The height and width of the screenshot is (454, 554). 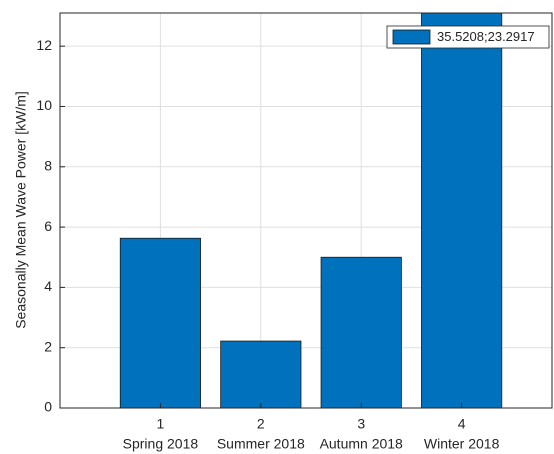 What do you see at coordinates (261, 444) in the screenshot?
I see `category-label: Summer 2018` at bounding box center [261, 444].